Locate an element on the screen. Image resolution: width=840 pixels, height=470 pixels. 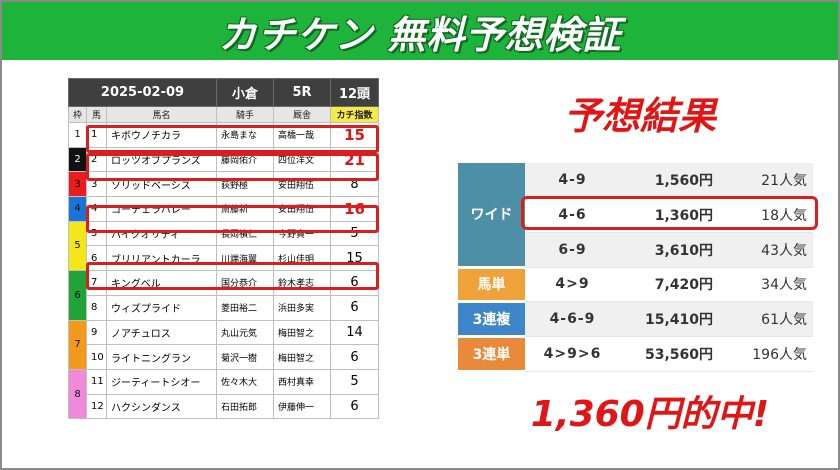
bet-type-sanrenpuku: 3連複 is located at coordinates (491, 319).